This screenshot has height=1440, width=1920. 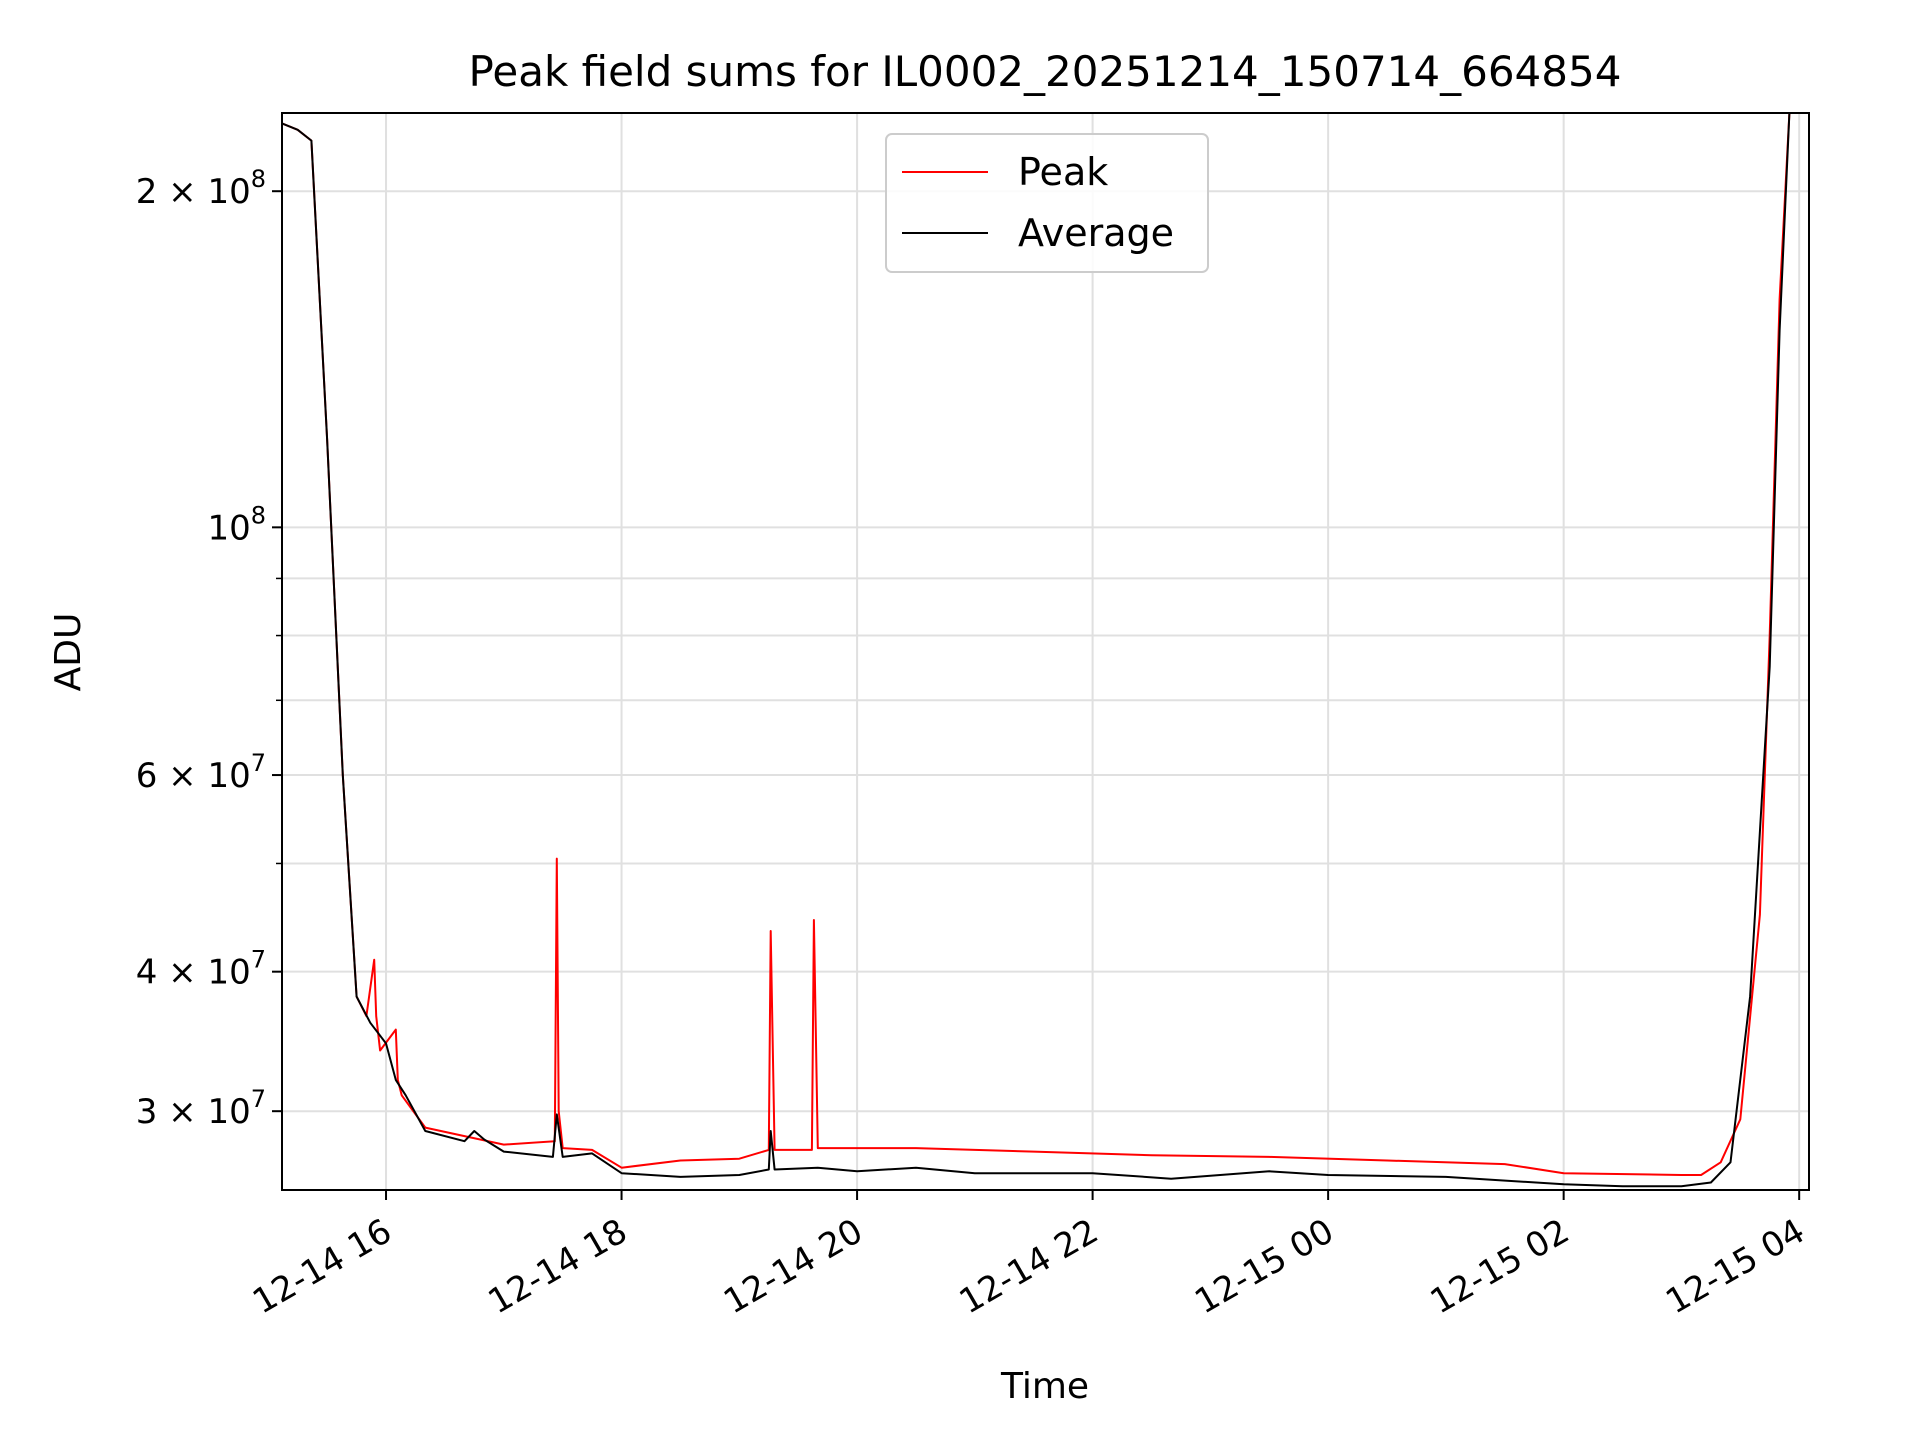 What do you see at coordinates (1096, 233) in the screenshot?
I see `legend-label-average: Average` at bounding box center [1096, 233].